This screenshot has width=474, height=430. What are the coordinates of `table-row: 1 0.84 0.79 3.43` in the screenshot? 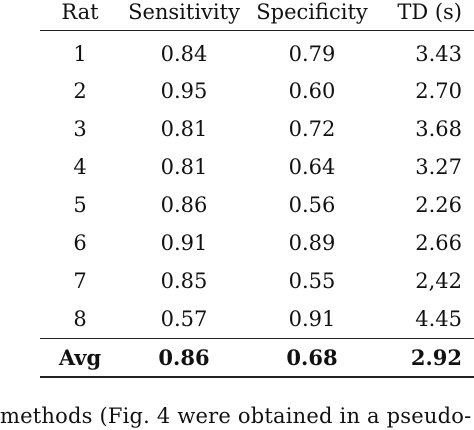 It's located at (257, 51).